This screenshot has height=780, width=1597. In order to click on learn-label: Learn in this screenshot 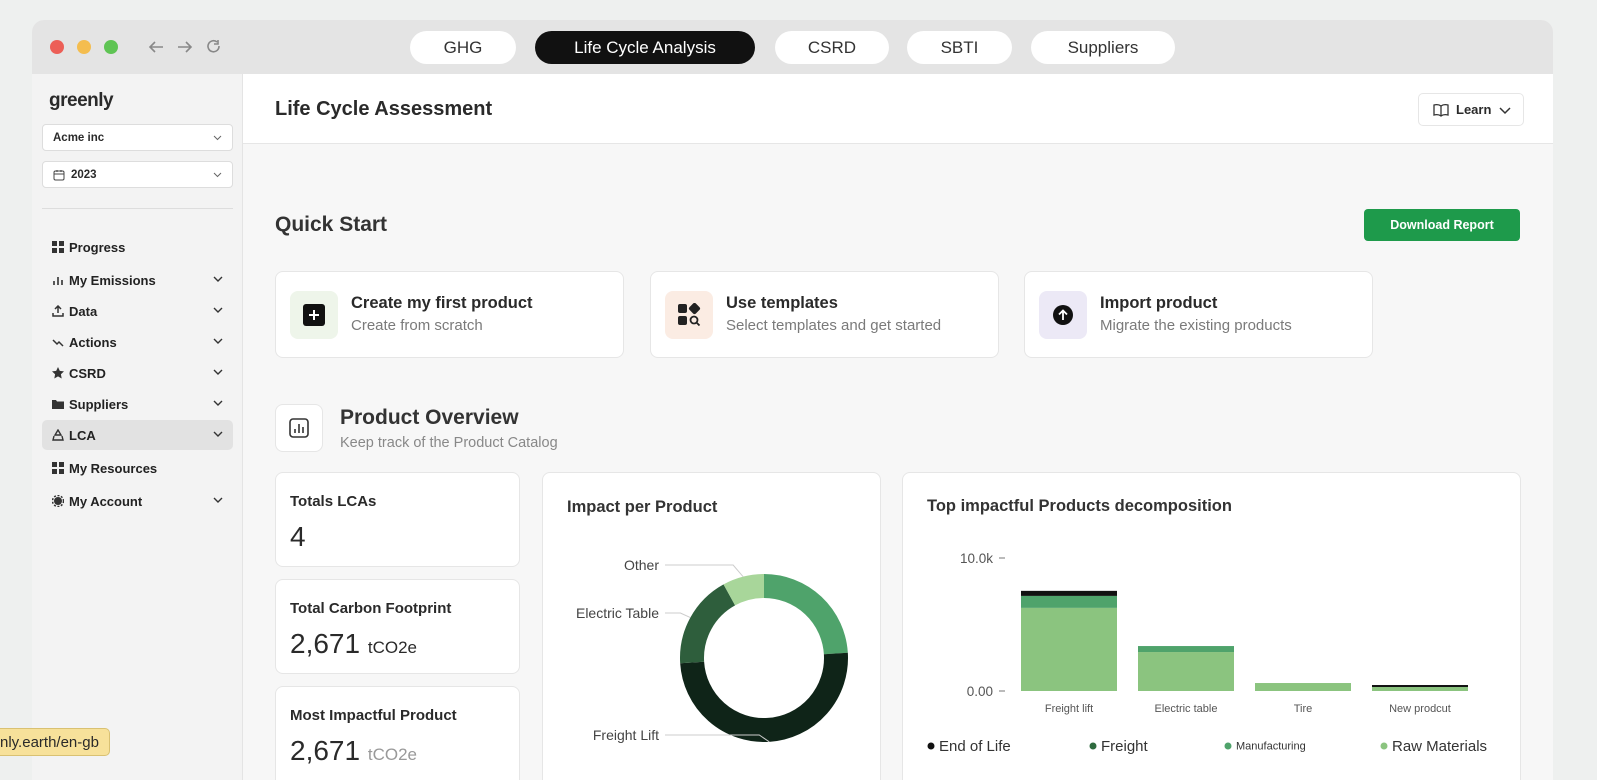, I will do `click(1474, 109)`.